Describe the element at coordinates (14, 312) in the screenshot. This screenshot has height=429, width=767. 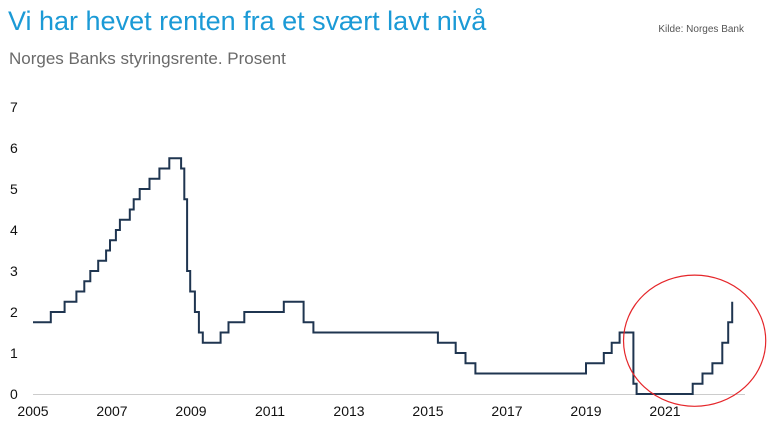
I see `y-tick-label: 2` at that location.